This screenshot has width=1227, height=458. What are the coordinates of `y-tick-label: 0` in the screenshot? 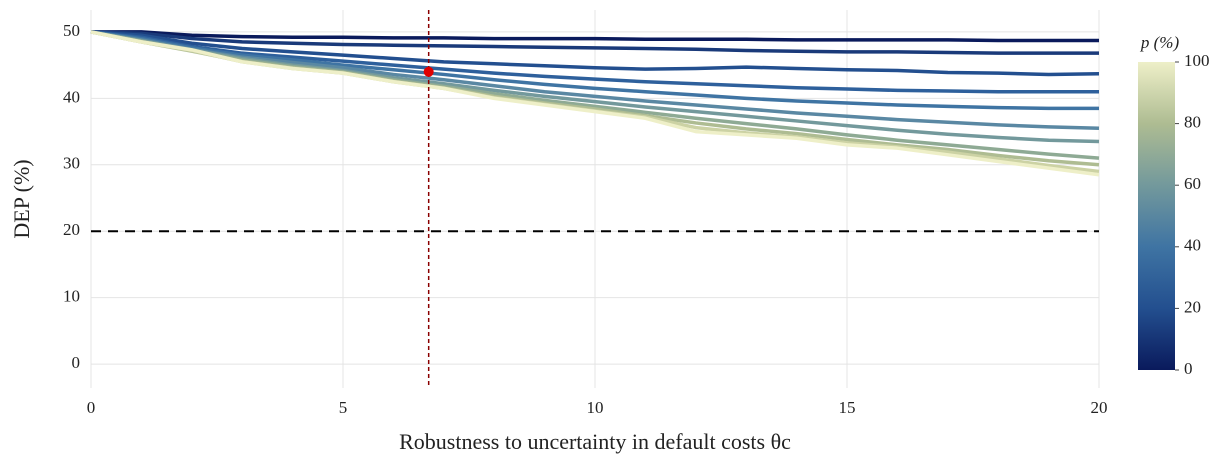 It's located at (76, 362).